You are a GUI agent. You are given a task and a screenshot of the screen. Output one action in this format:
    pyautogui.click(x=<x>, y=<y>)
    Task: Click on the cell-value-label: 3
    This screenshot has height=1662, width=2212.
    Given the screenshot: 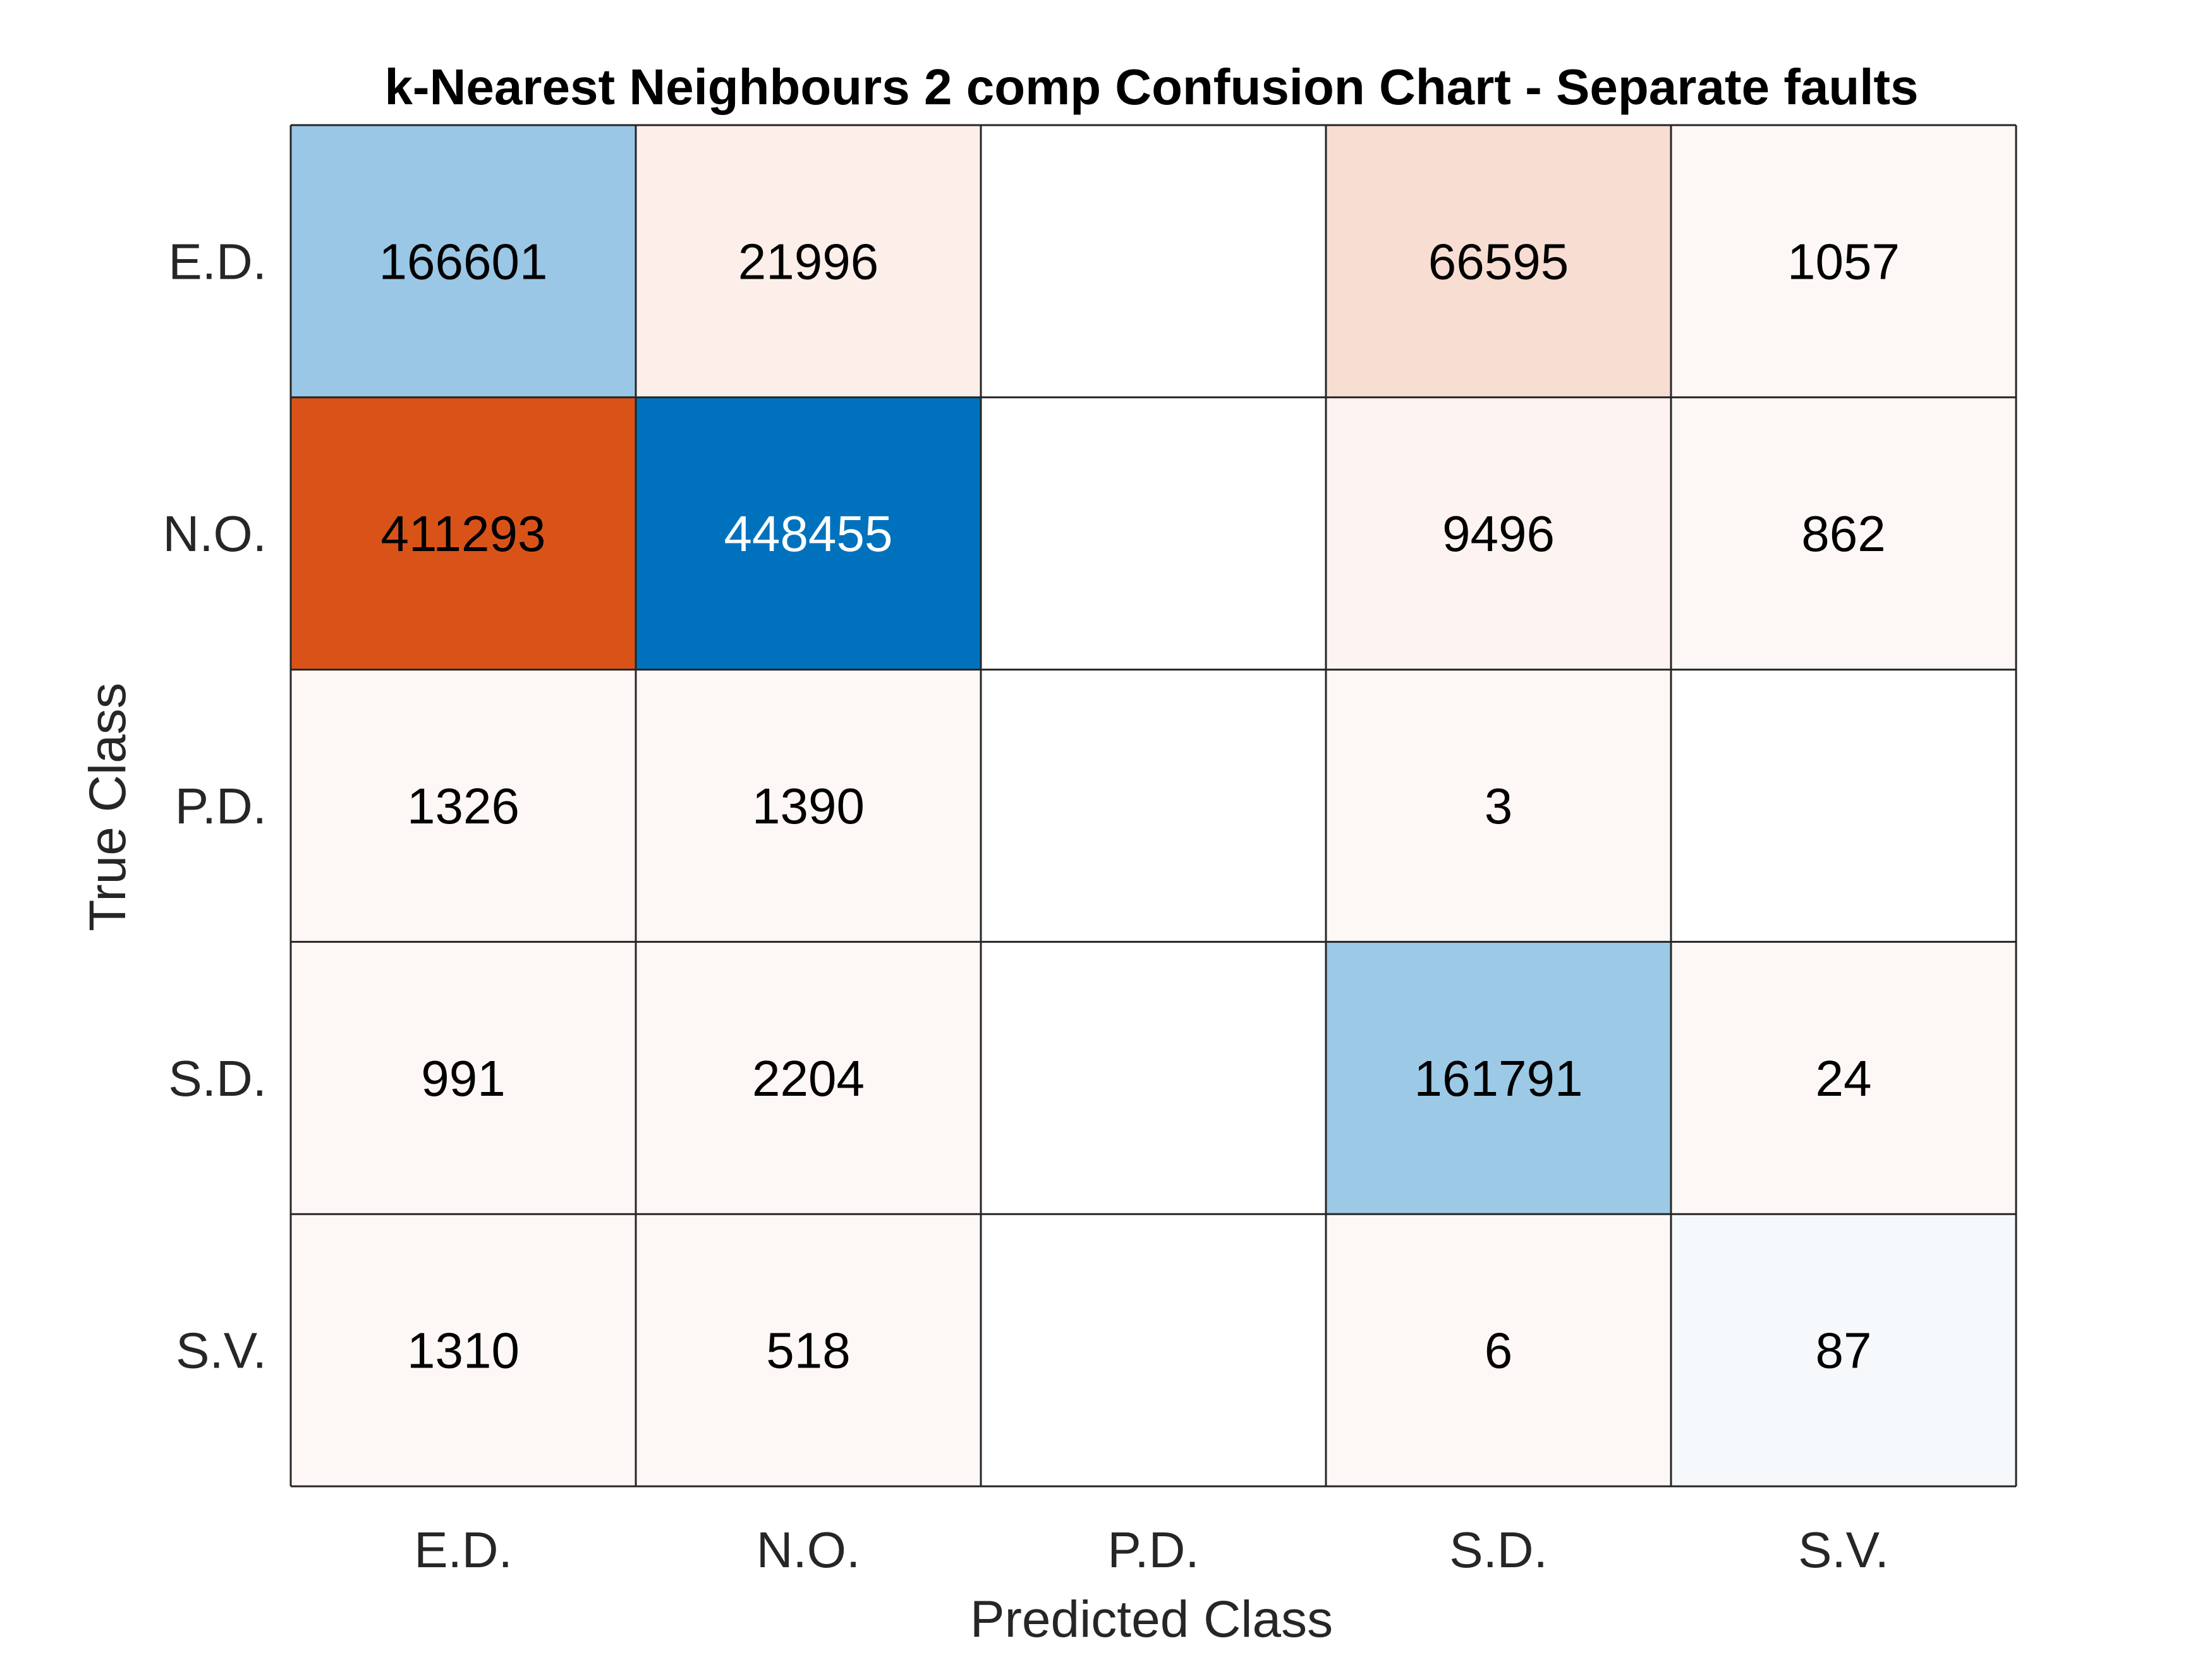 What is the action you would take?
    pyautogui.click(x=1499, y=806)
    